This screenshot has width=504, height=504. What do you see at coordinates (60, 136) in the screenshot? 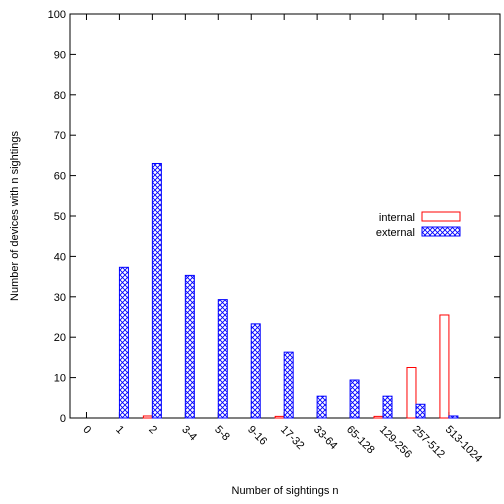
I see `y-tick-label: 70` at bounding box center [60, 136].